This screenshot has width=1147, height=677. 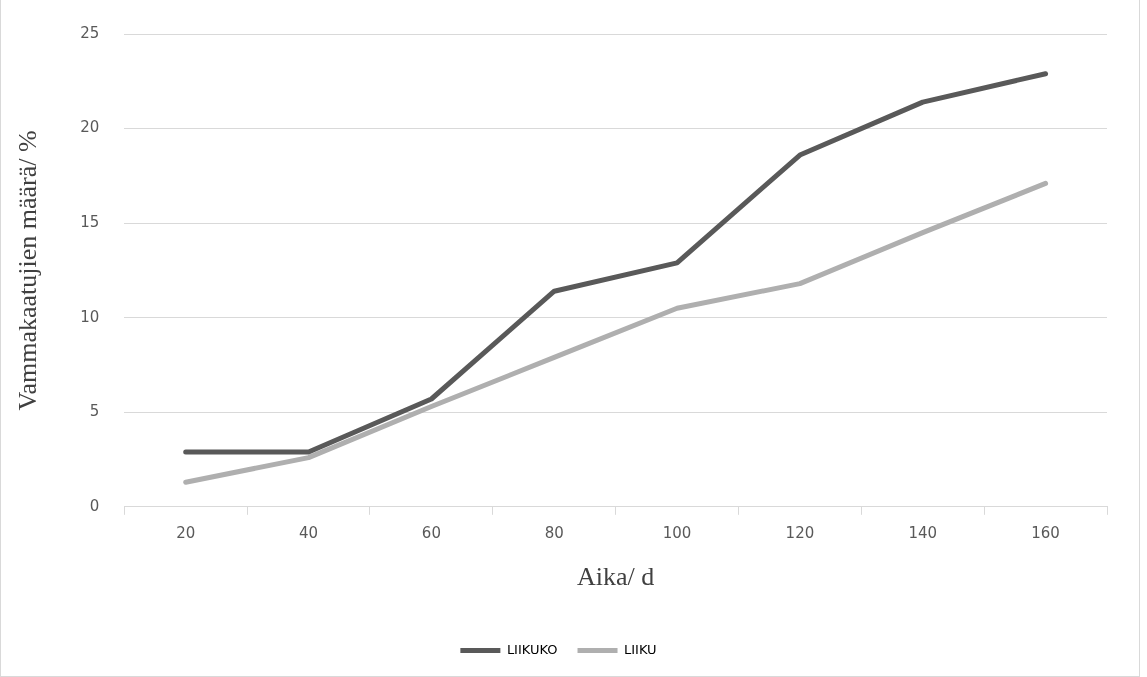 What do you see at coordinates (677, 532) in the screenshot?
I see `x-tick-label: 100` at bounding box center [677, 532].